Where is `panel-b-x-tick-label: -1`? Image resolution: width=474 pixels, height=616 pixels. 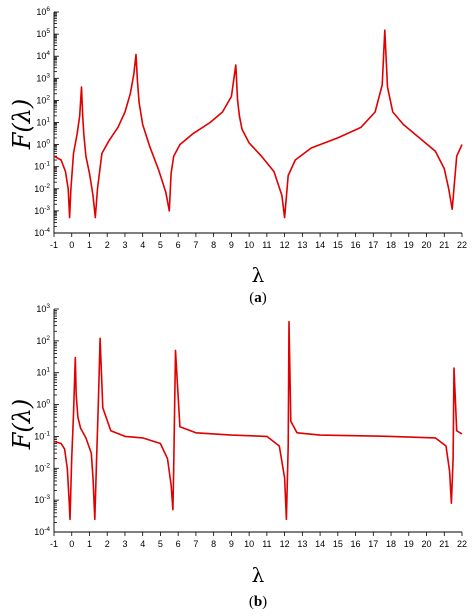 panel-b-x-tick-label: -1 is located at coordinates (54, 544).